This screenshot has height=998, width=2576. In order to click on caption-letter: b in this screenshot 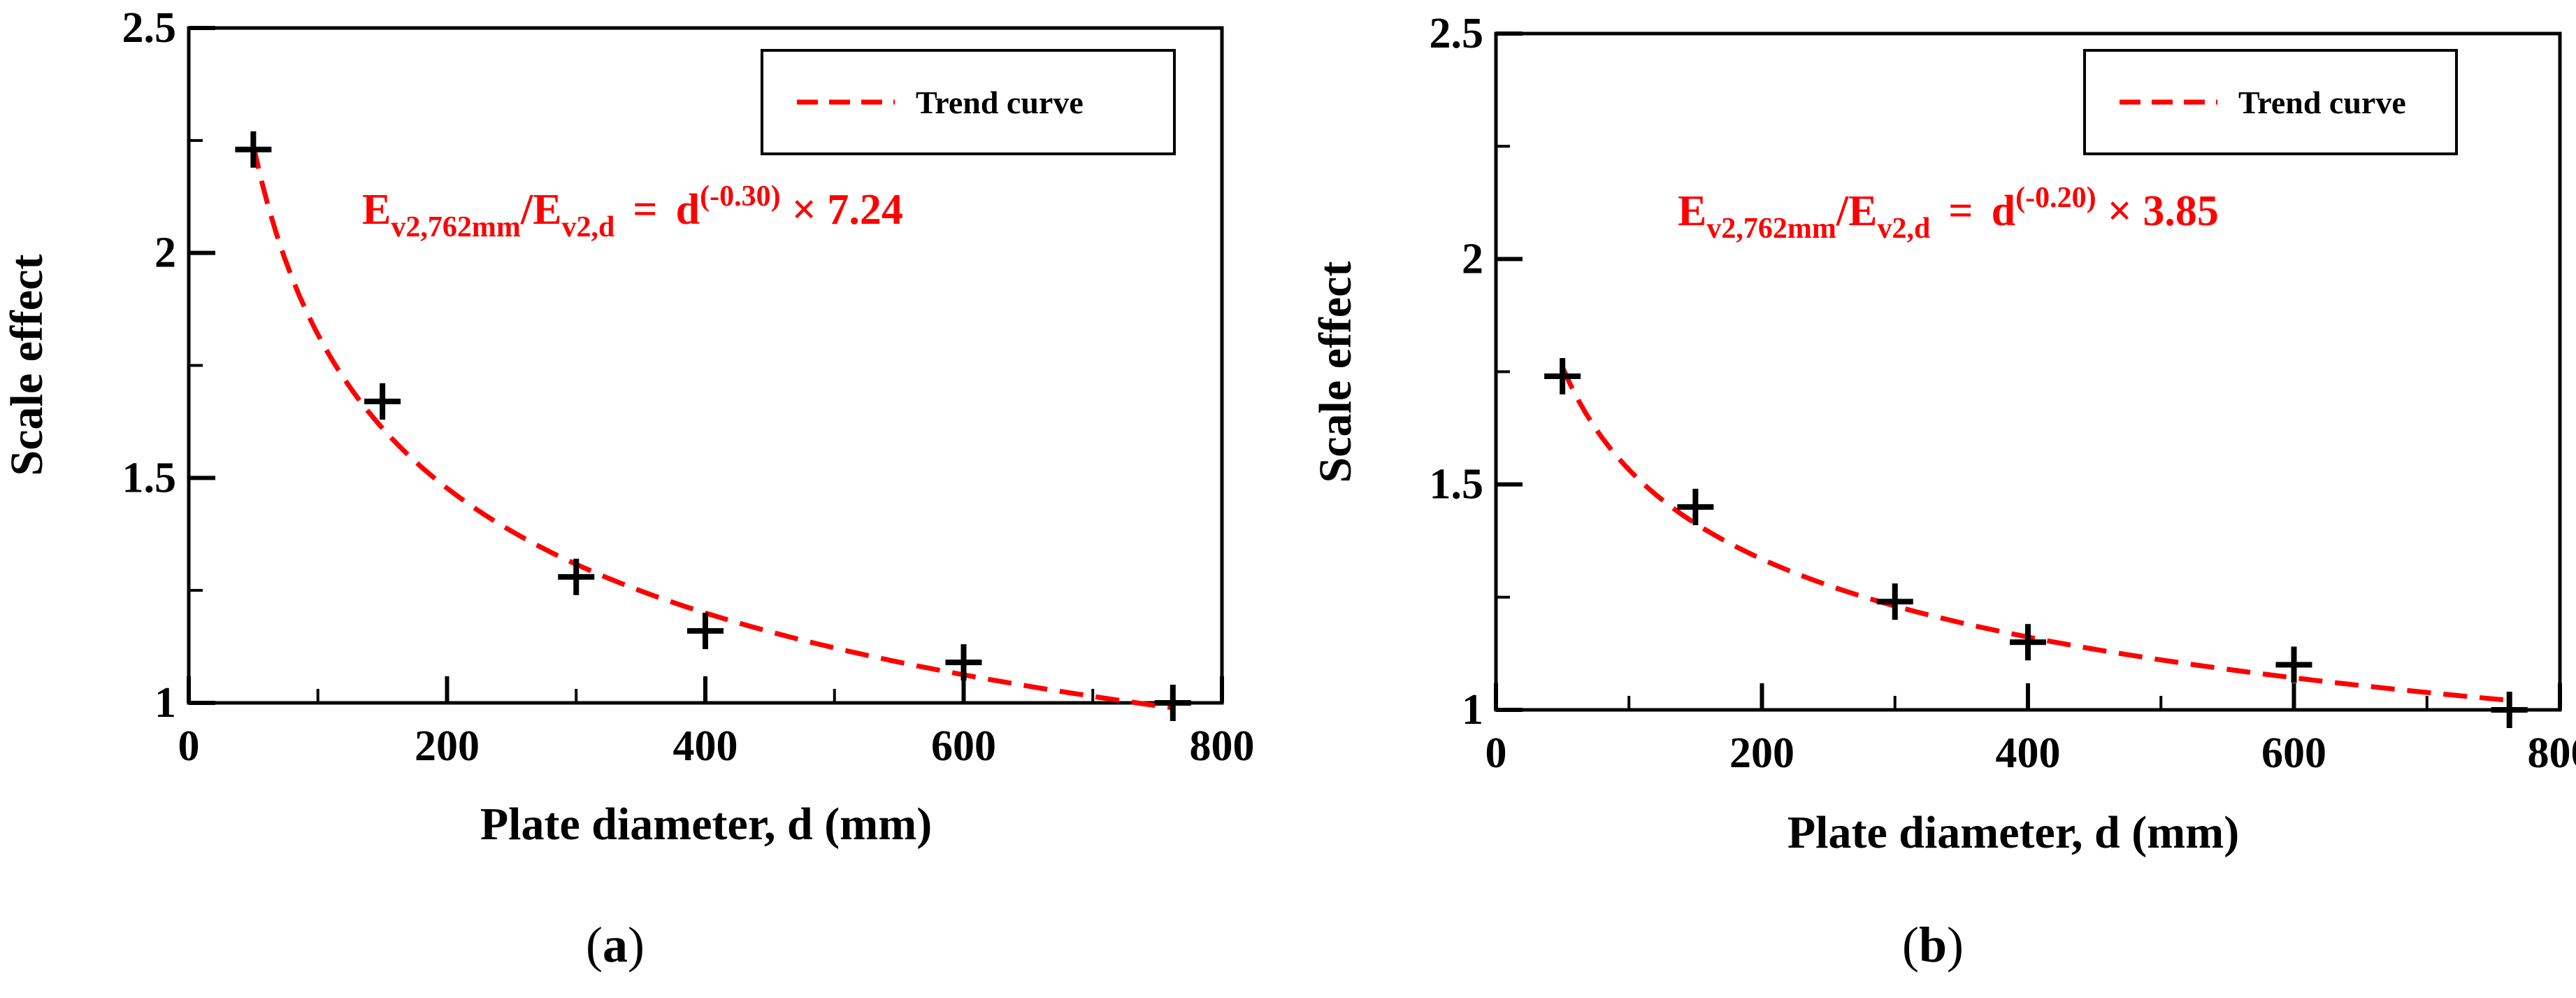, I will do `click(1933, 945)`.